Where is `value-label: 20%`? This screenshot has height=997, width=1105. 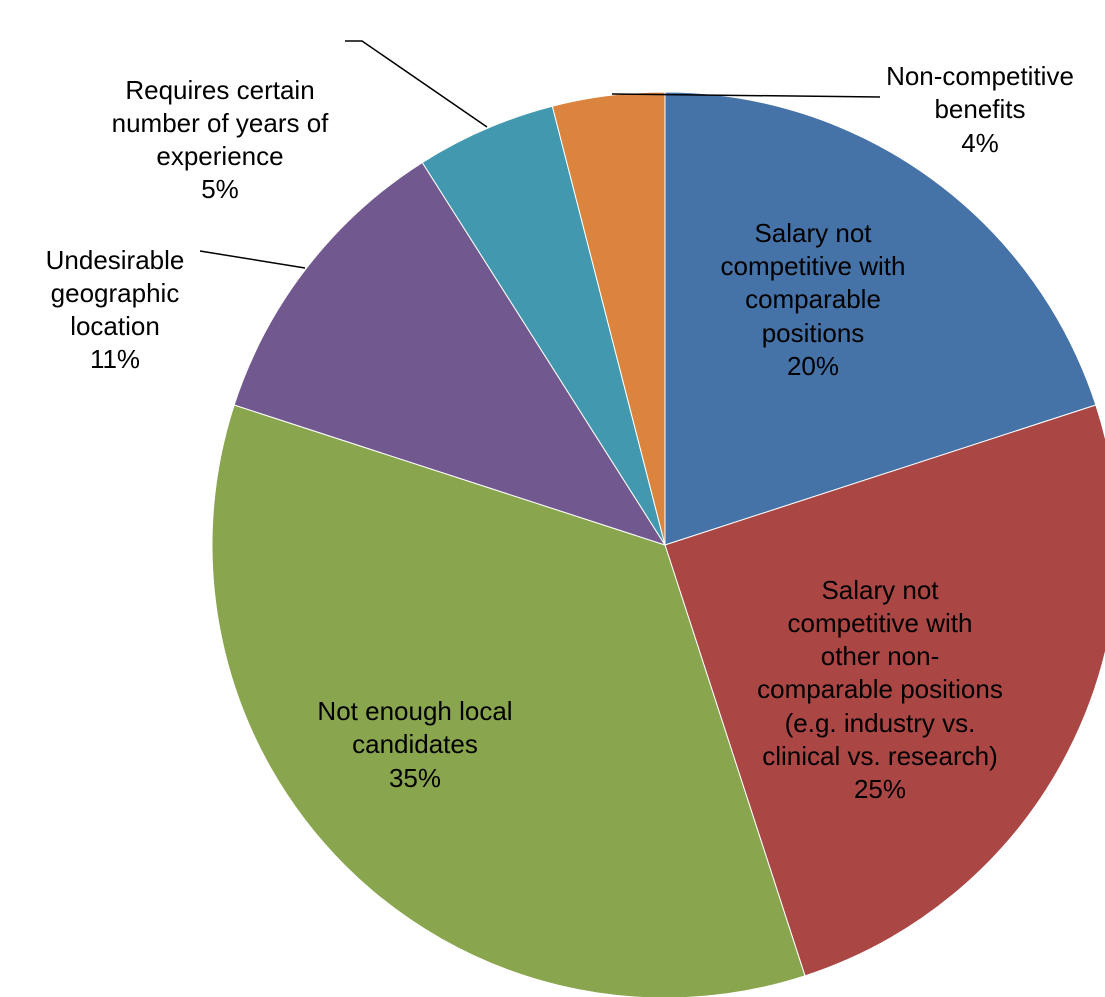
value-label: 20% is located at coordinates (813, 365).